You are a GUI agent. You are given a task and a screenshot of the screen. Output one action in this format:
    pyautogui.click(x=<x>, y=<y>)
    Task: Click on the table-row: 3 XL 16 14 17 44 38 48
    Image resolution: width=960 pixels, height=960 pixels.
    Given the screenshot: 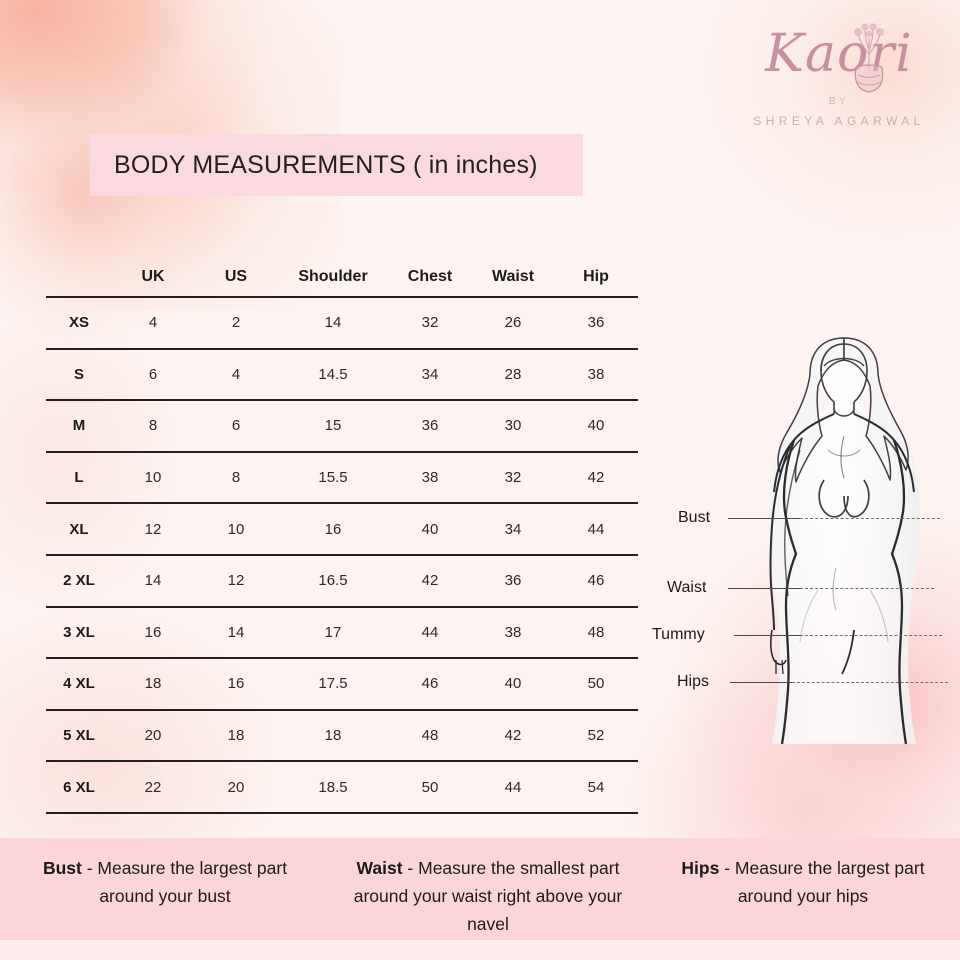 What is the action you would take?
    pyautogui.click(x=342, y=632)
    